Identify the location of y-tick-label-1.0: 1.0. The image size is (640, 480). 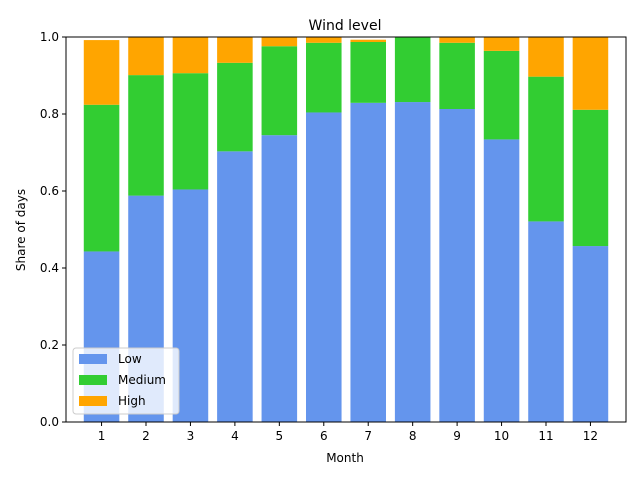
(49, 37).